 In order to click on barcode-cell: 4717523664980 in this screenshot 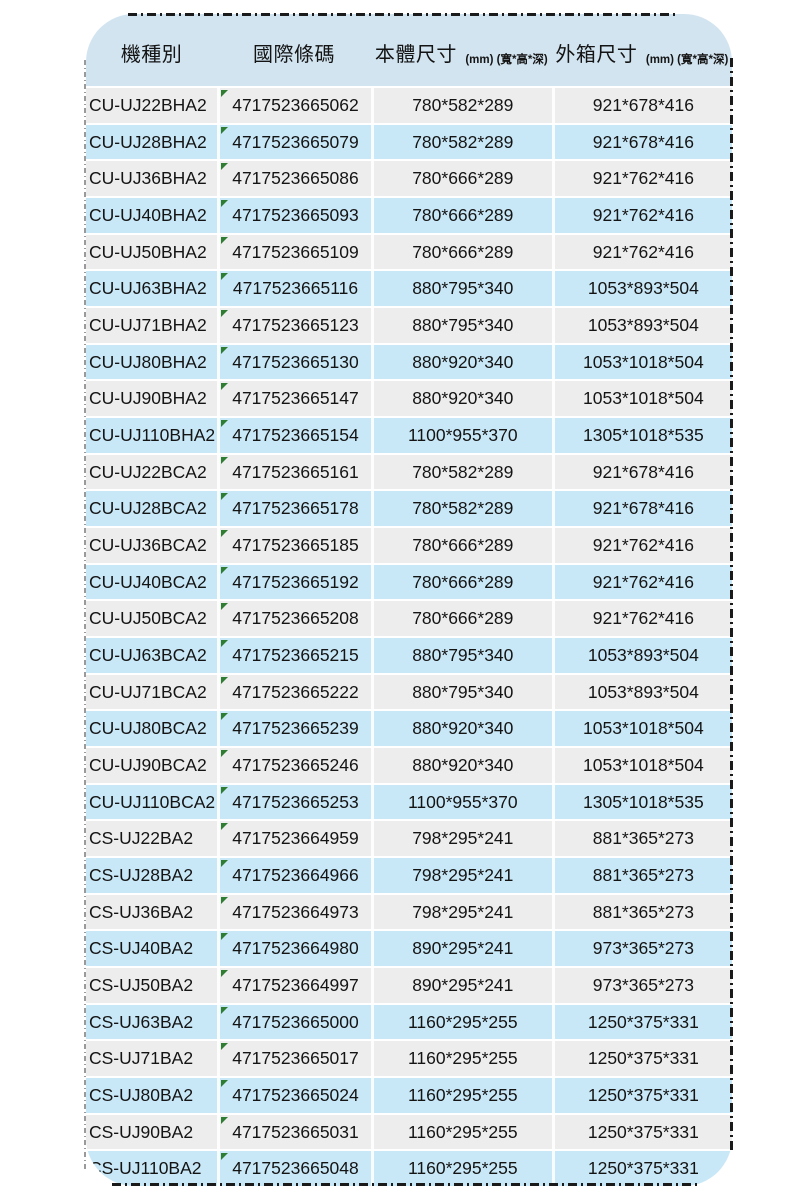, I will do `click(294, 949)`.